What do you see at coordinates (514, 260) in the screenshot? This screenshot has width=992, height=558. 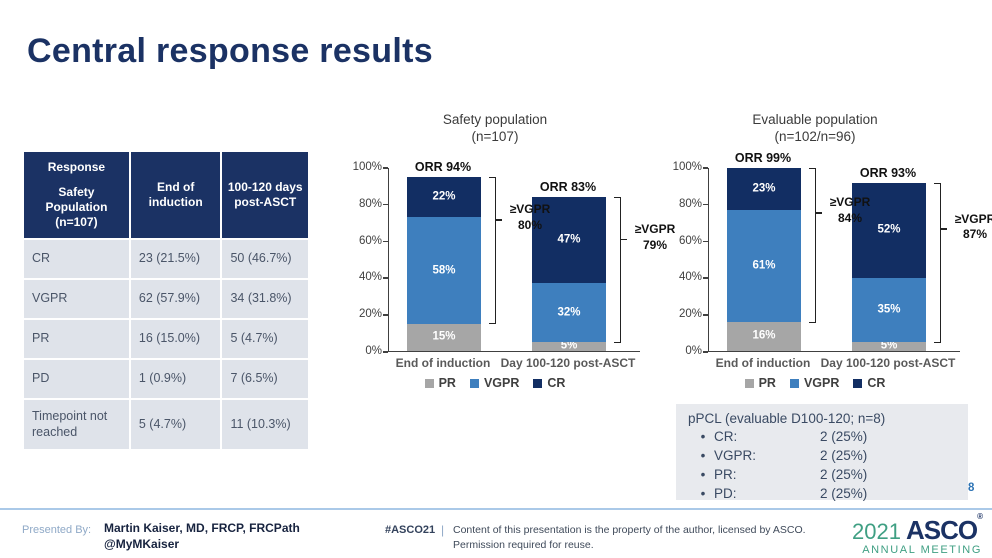 I see `plot-area: 15% 58% 22% 5% 32% 47%` at bounding box center [514, 260].